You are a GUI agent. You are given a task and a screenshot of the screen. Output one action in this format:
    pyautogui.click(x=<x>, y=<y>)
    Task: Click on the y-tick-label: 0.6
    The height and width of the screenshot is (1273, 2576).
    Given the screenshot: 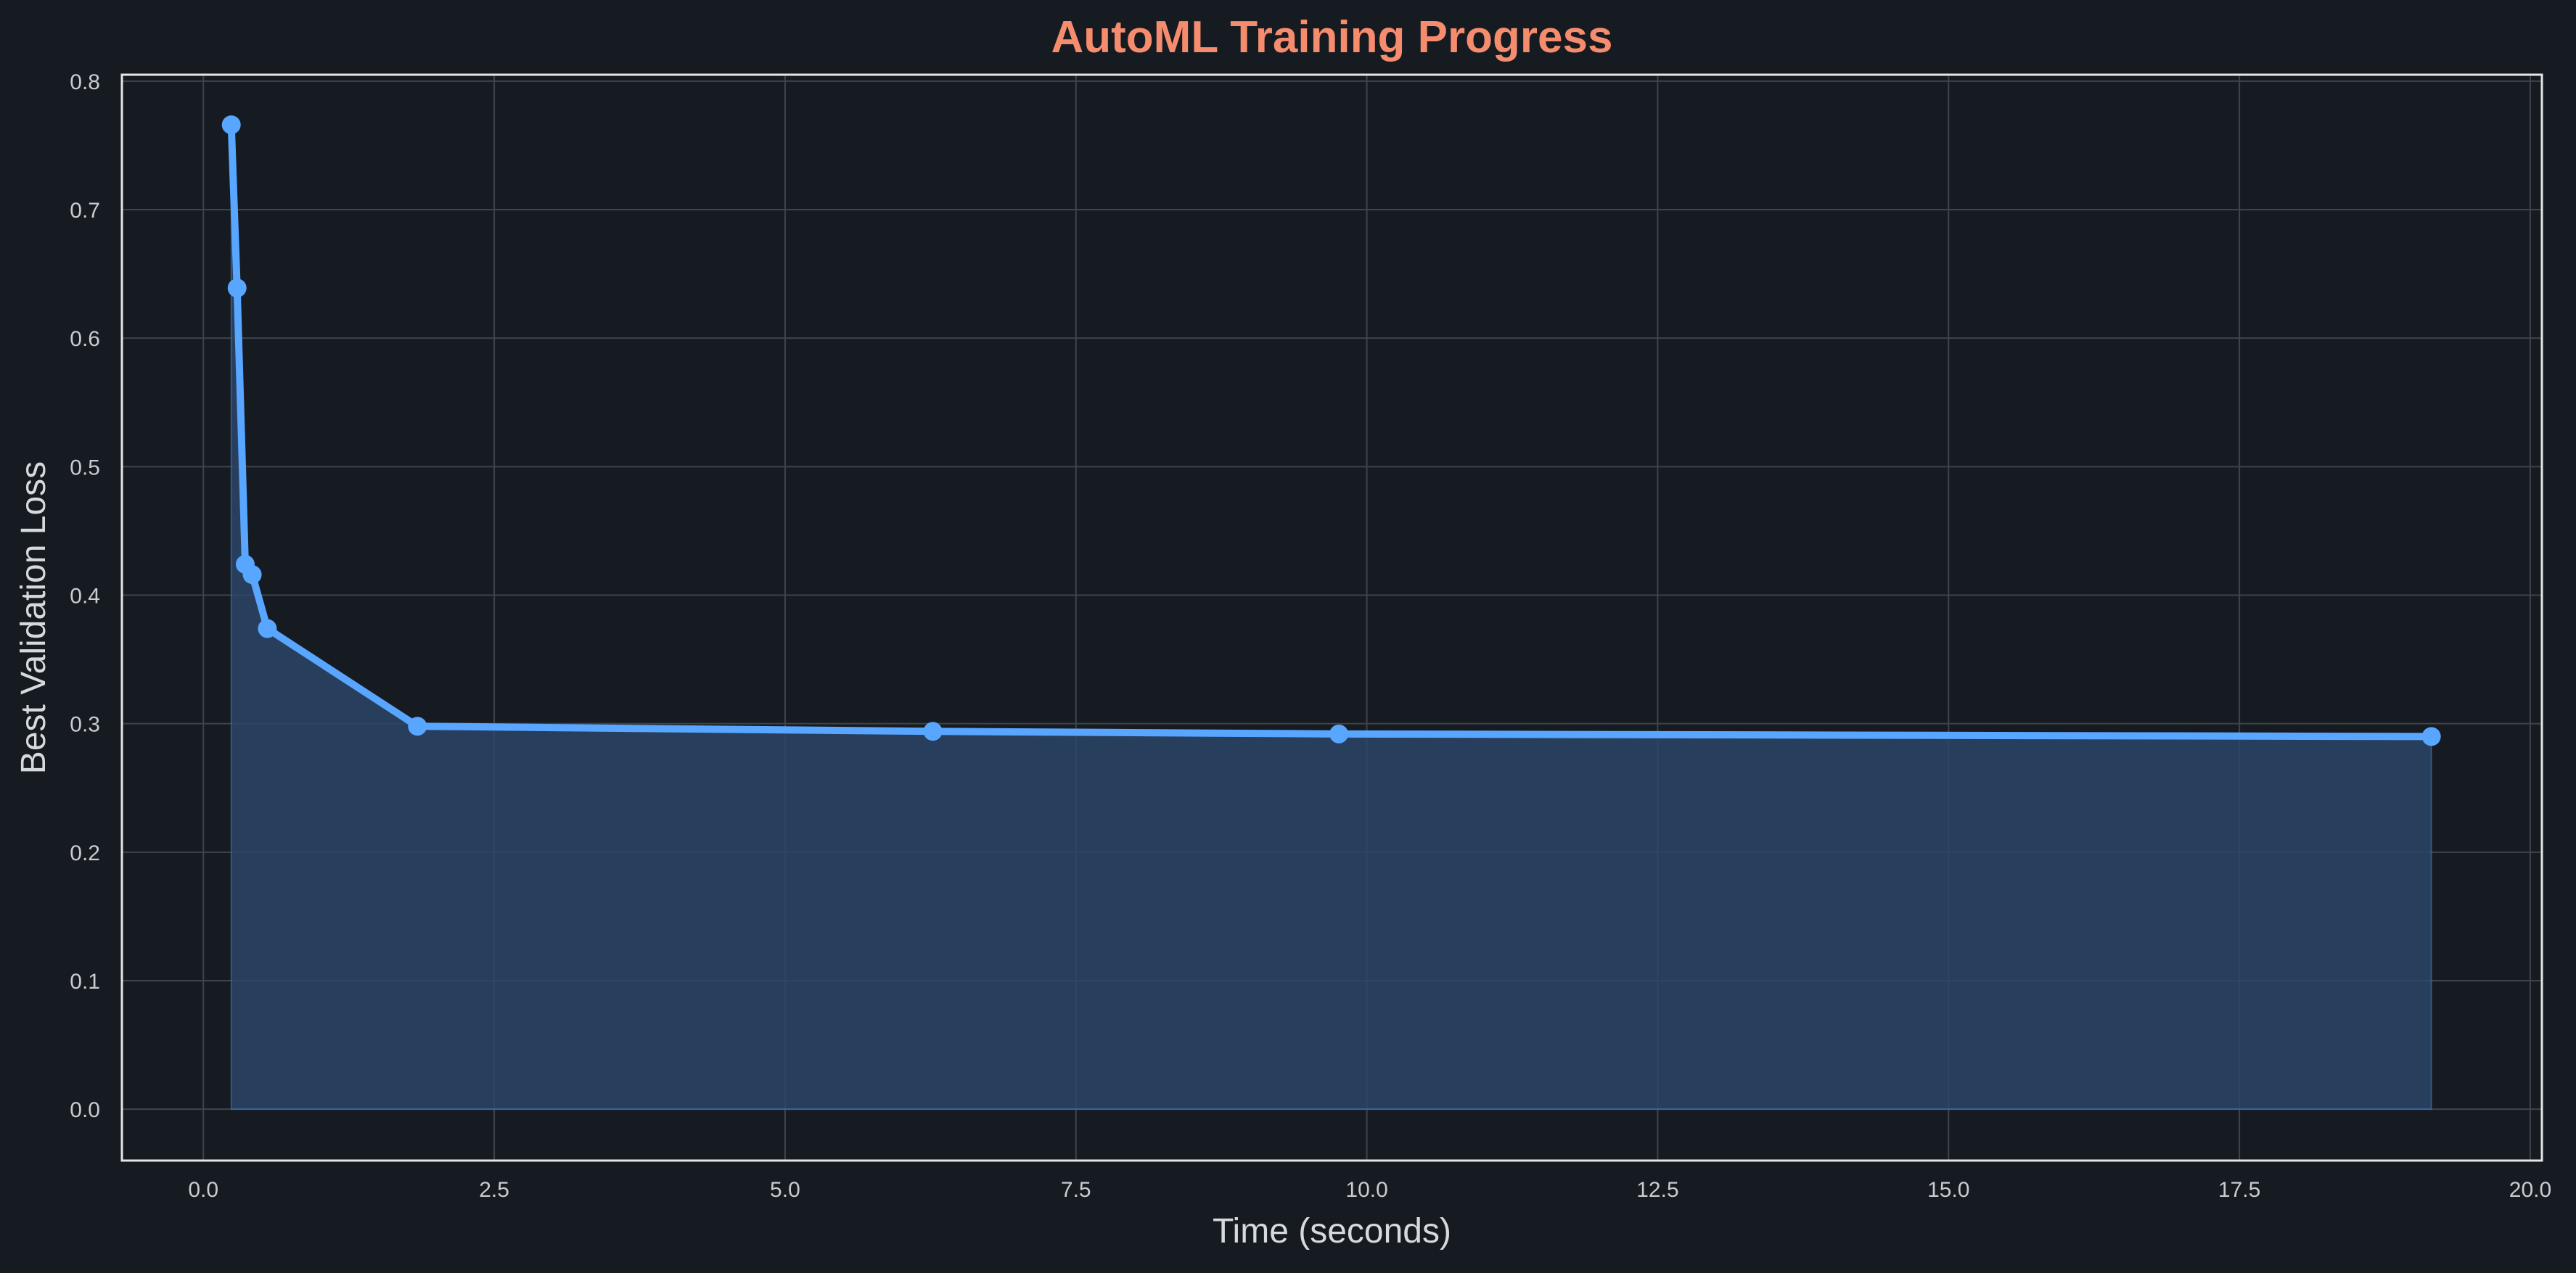 What is the action you would take?
    pyautogui.click(x=85, y=339)
    